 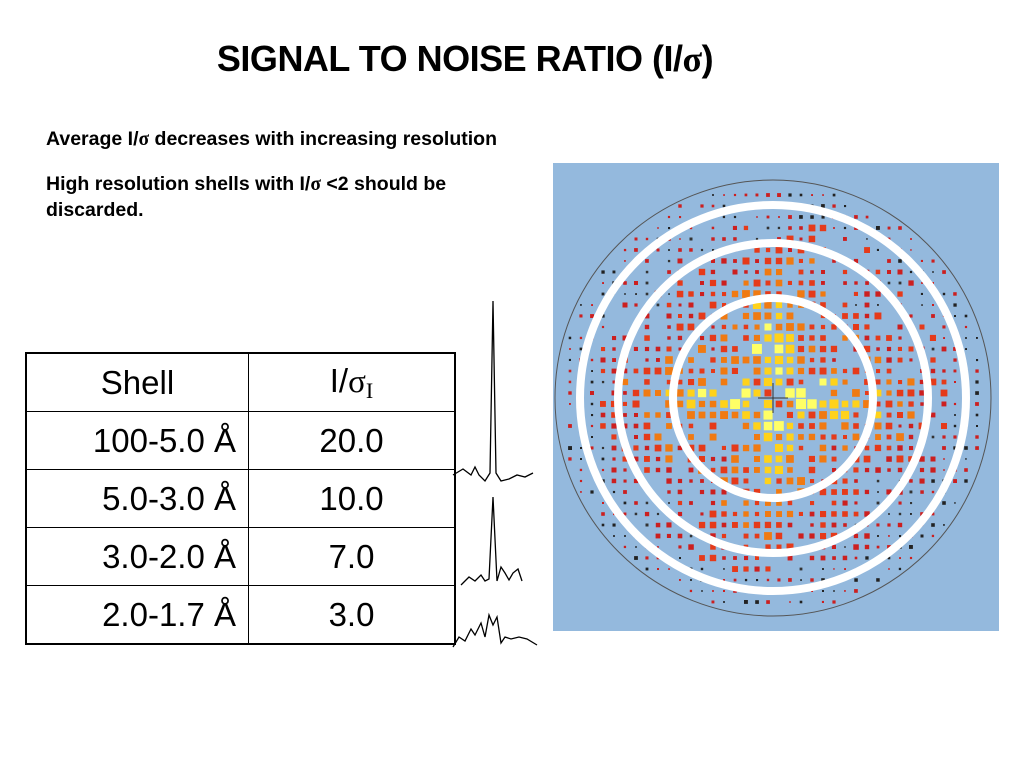 What do you see at coordinates (137, 440) in the screenshot?
I see `shell-cell: 100-5.0 Å` at bounding box center [137, 440].